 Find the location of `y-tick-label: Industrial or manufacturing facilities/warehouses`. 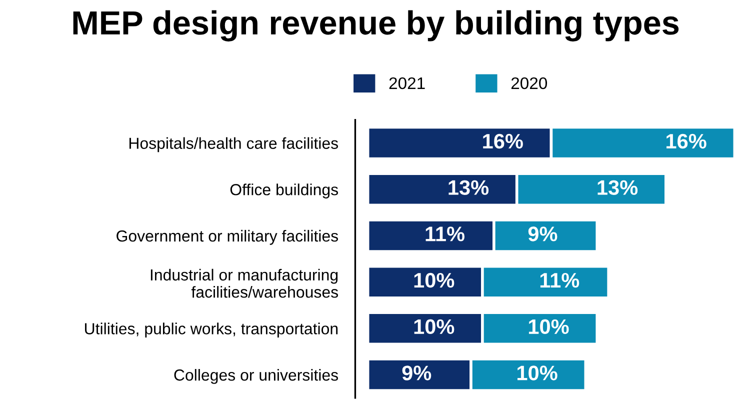

y-tick-label: Industrial or manufacturing facilities/warehouses is located at coordinates (244, 283).